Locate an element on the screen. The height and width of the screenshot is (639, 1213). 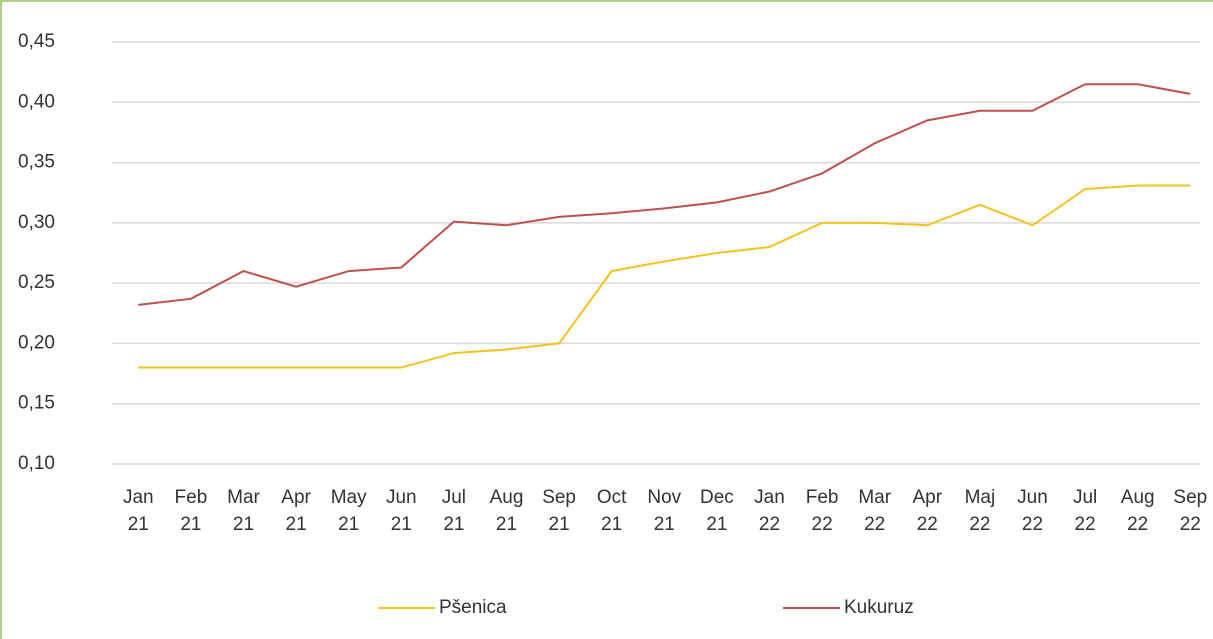
y-tick-label: 0,35 is located at coordinates (36, 162).